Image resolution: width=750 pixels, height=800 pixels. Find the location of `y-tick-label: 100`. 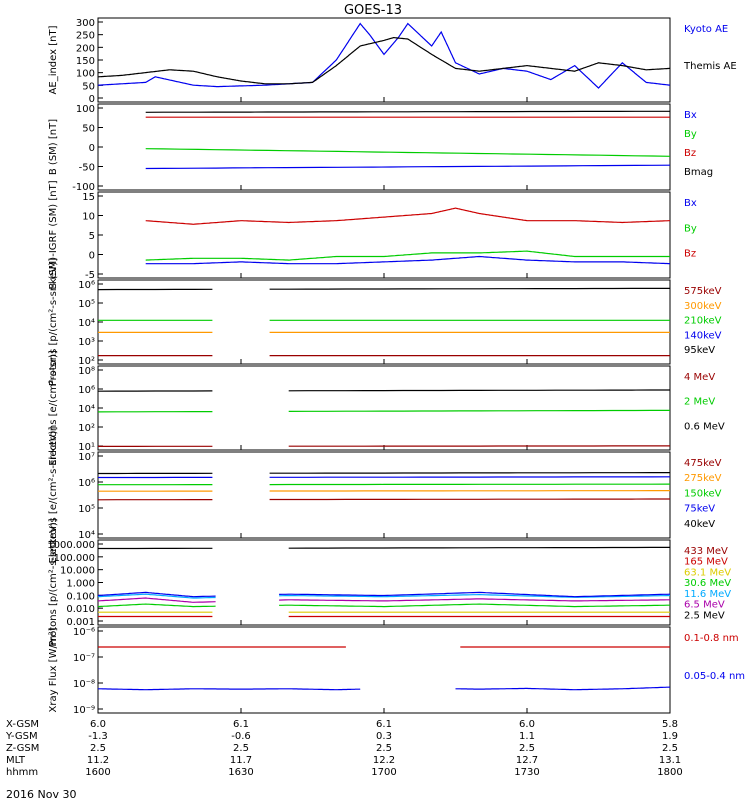

y-tick-label: 100 is located at coordinates (85, 109).